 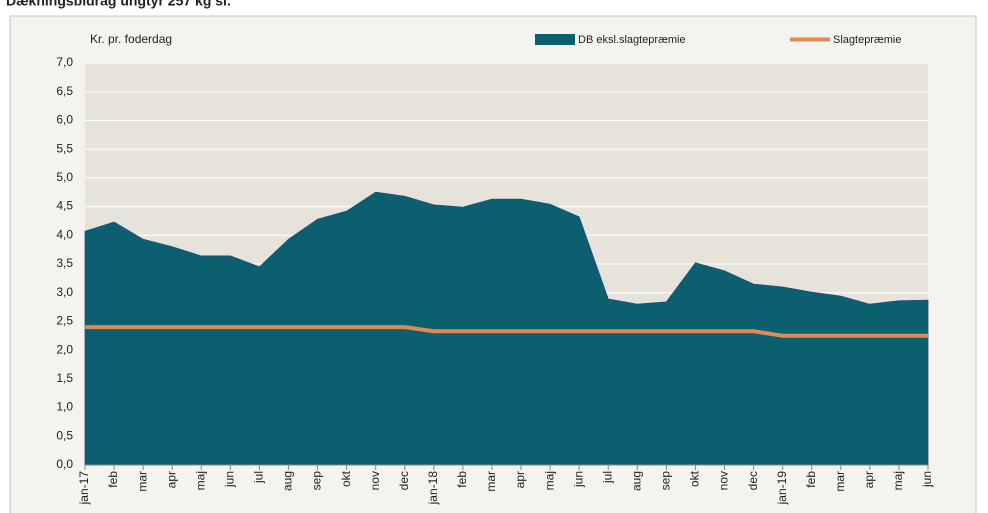 What do you see at coordinates (64, 321) in the screenshot?
I see `y-tick-label: 2,5` at bounding box center [64, 321].